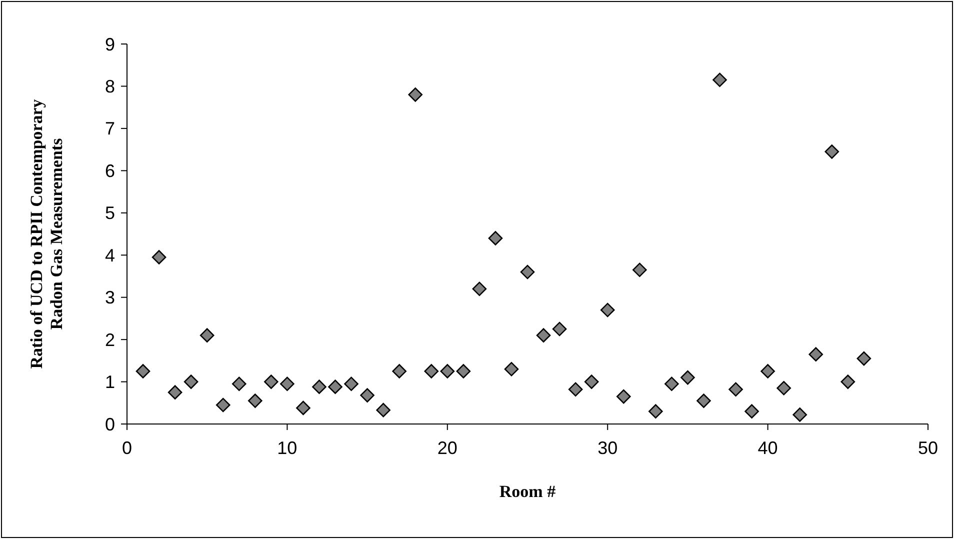  What do you see at coordinates (109, 382) in the screenshot?
I see `y-tick-label: 1` at bounding box center [109, 382].